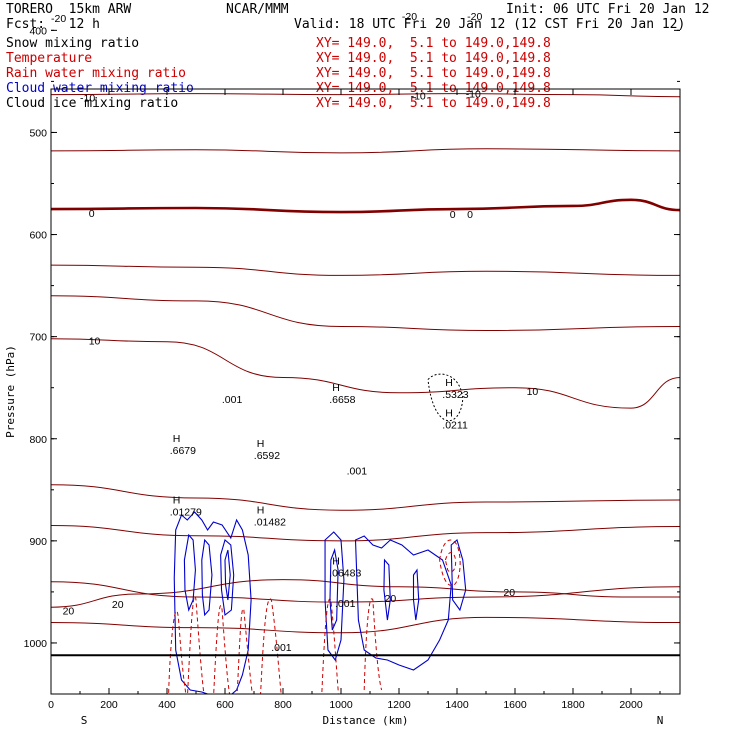 This screenshot has width=740, height=740. Describe the element at coordinates (515, 705) in the screenshot. I see `x-tick-label: 1600` at that location.